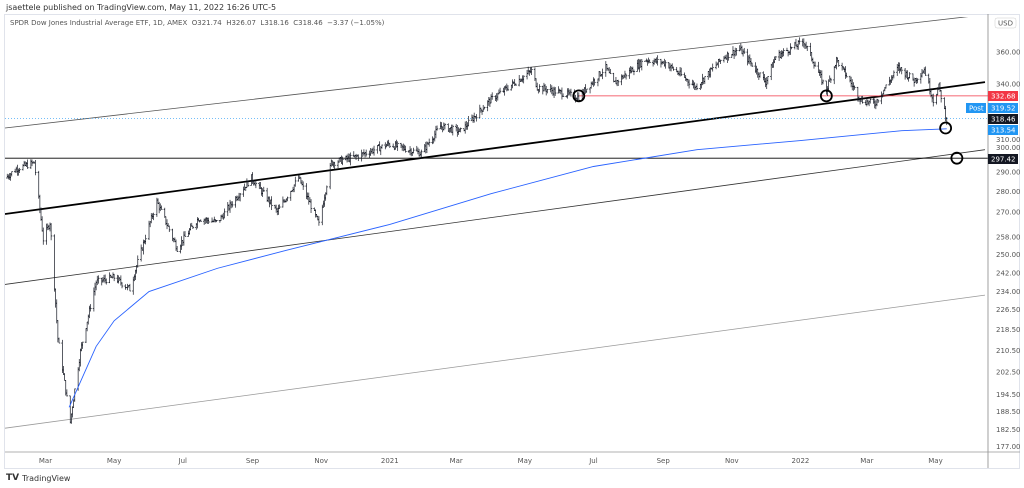 The width and height of the screenshot is (1024, 488). Describe the element at coordinates (1008, 238) in the screenshot. I see `y-tick-label: 258.00` at that location.